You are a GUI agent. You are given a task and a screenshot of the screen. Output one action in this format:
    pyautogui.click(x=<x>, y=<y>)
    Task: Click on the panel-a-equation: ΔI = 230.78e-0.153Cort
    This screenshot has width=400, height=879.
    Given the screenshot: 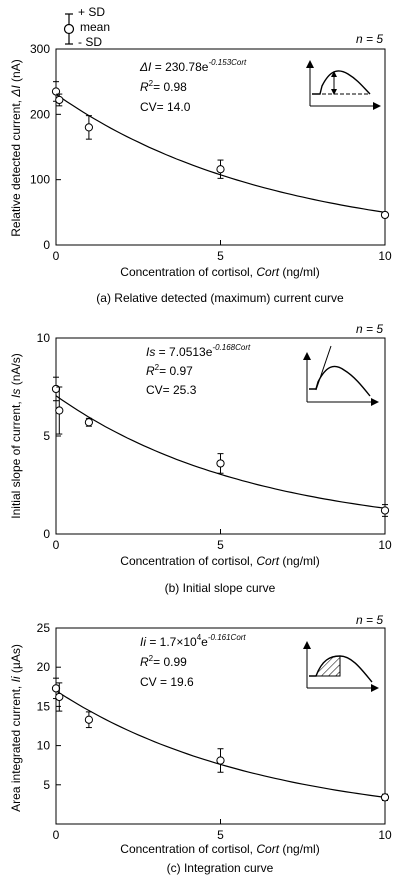 What is the action you would take?
    pyautogui.click(x=193, y=66)
    